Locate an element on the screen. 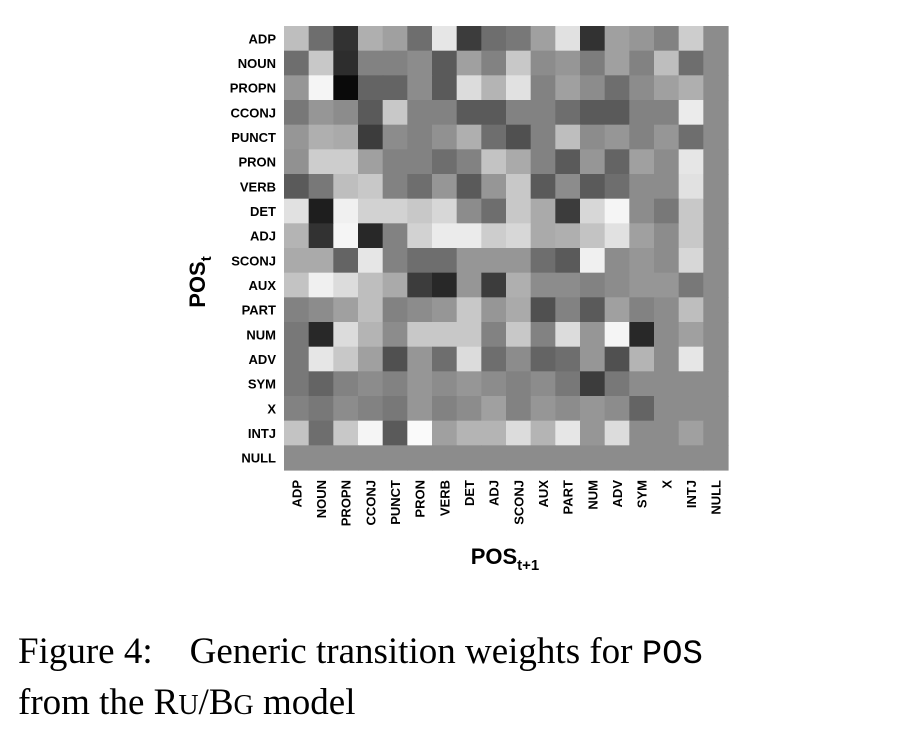 This screenshot has width=906, height=746. cell-adj-pron is located at coordinates (420, 236).